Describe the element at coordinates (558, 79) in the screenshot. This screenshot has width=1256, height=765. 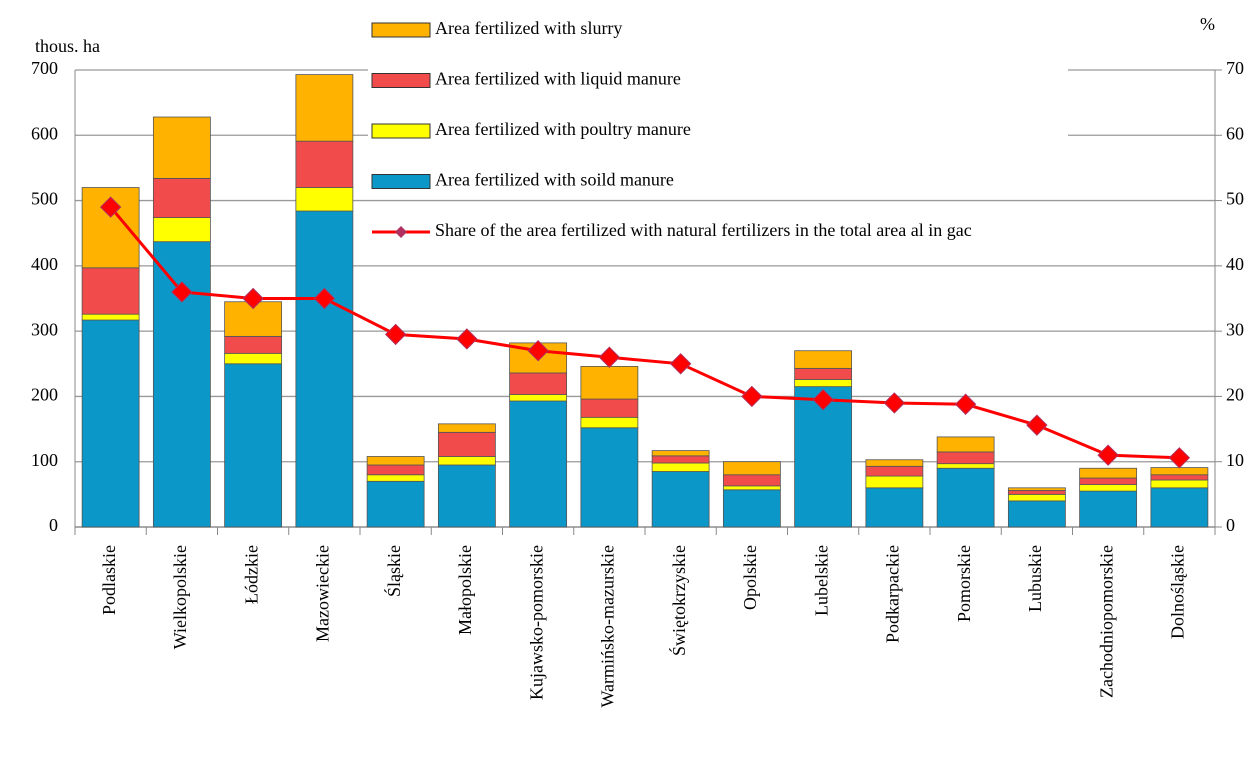
I see `legend-label: Area fertilized with liquid manure` at that location.